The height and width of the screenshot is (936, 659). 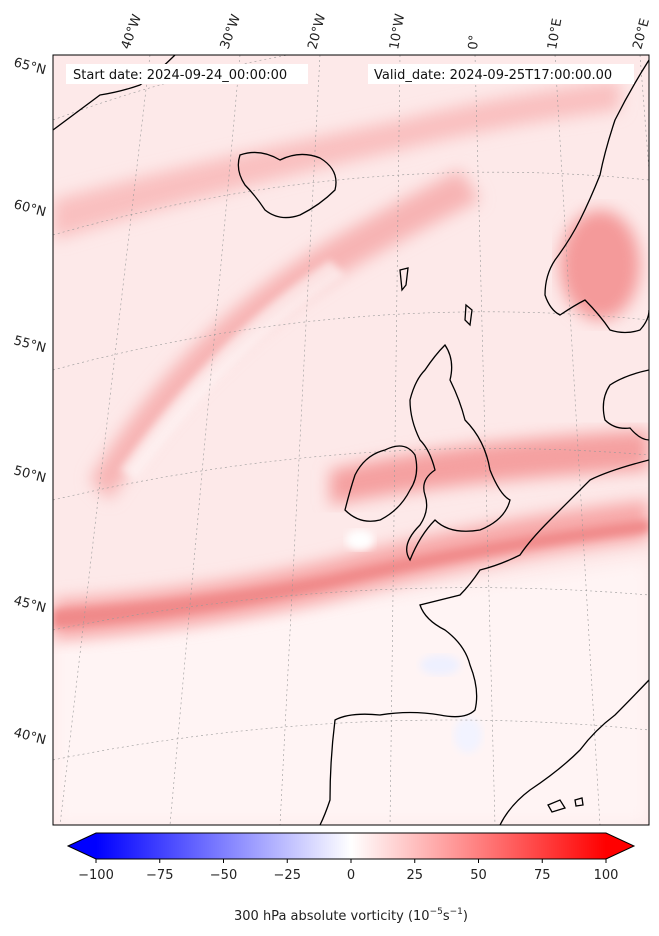 I want to click on colorbar-bar, so click(x=351, y=846).